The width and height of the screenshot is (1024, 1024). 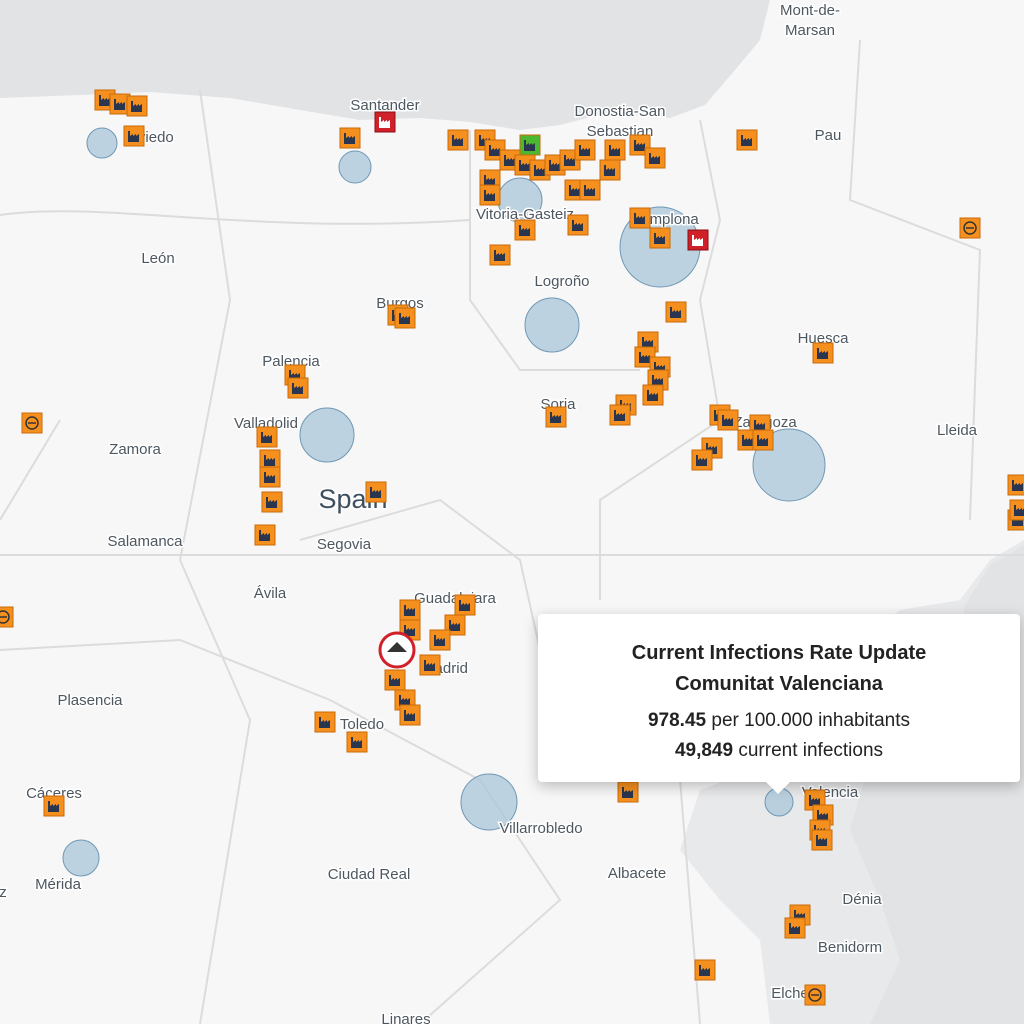 What do you see at coordinates (620, 111) in the screenshot?
I see `place-label: Donostia-San` at bounding box center [620, 111].